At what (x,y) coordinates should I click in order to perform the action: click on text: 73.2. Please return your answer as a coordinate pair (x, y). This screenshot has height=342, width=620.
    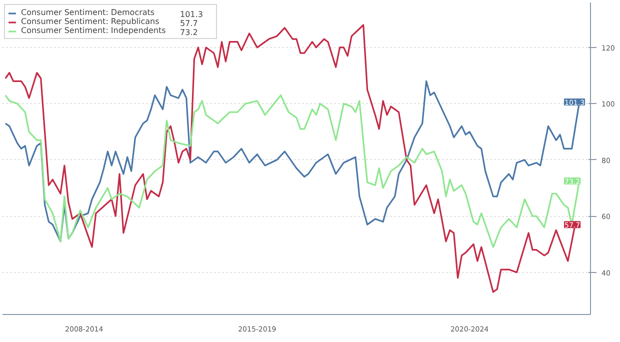
    Looking at the image, I should click on (189, 32).